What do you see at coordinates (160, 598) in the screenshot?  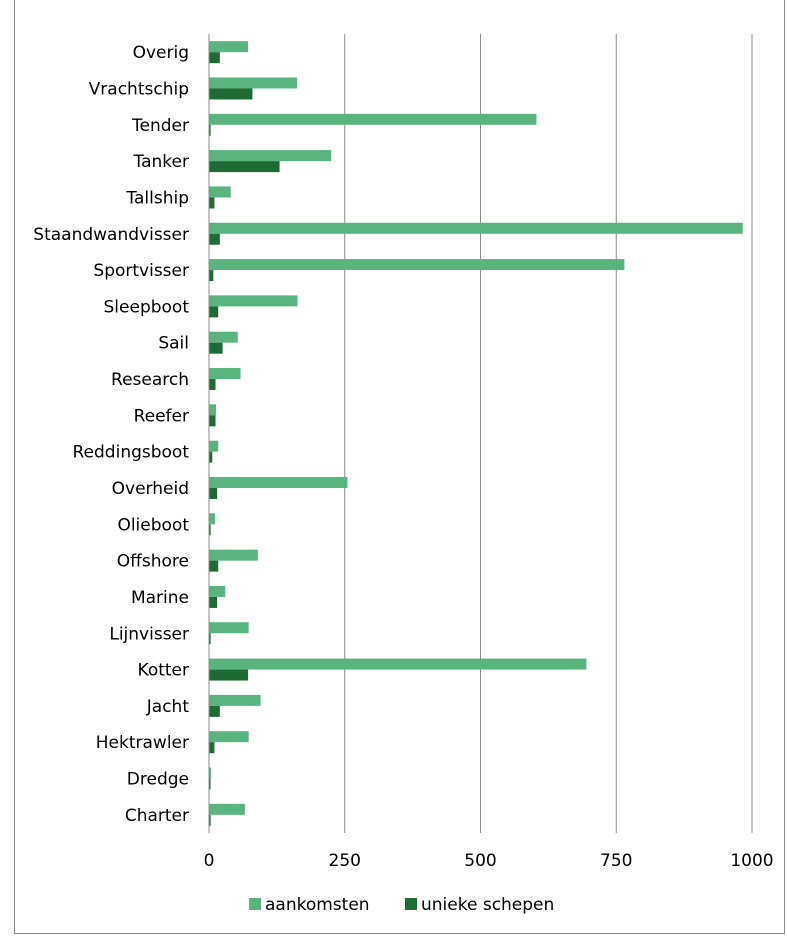 I see `category-label: Marine` at bounding box center [160, 598].